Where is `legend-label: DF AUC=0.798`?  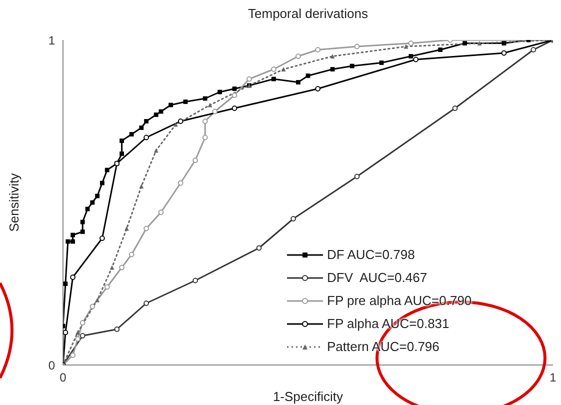 legend-label: DF AUC=0.798 is located at coordinates (371, 254).